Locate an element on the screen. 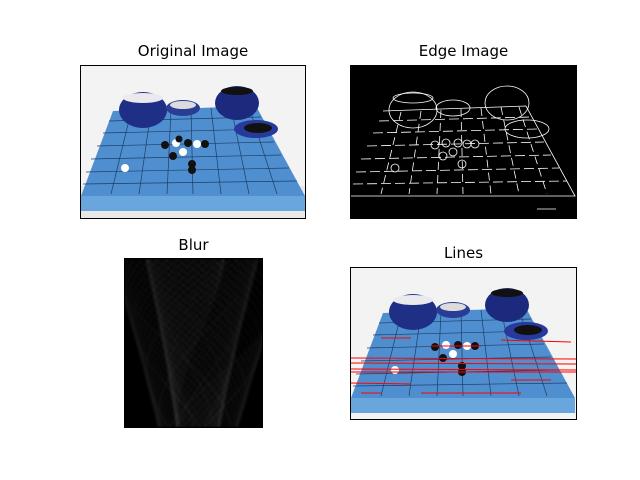 Image resolution: width=640 pixels, height=480 pixels. detected-lines is located at coordinates (463, 365).